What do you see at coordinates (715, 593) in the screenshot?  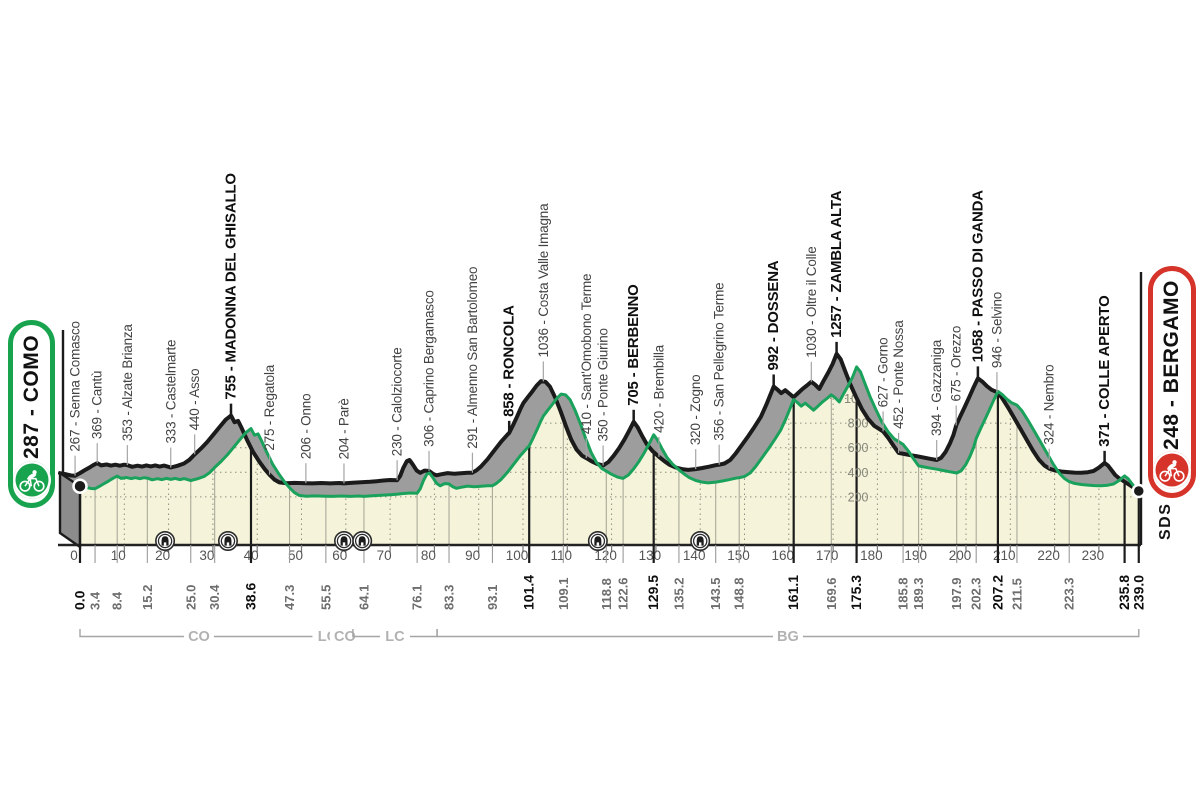 I see `km-distance-label: 143.5` at bounding box center [715, 593].